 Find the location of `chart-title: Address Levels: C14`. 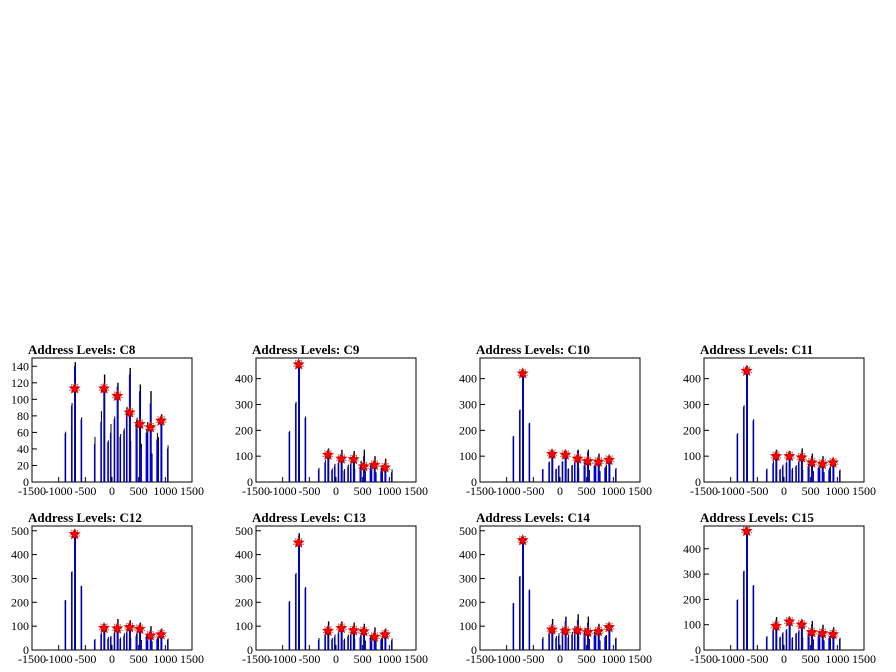

chart-title: Address Levels: C14 is located at coordinates (533, 517).